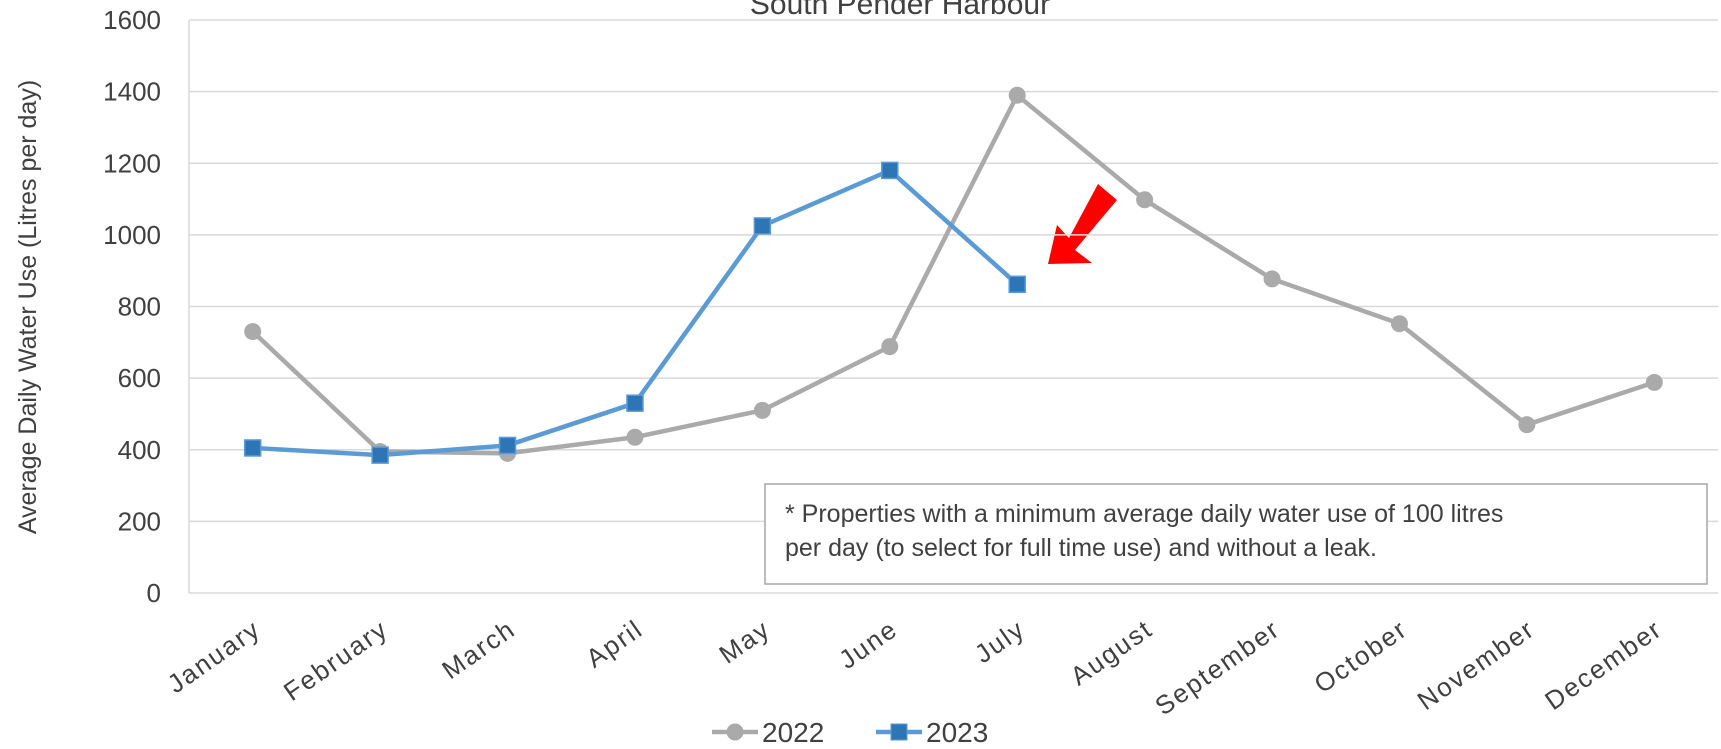 Image resolution: width=1721 pixels, height=749 pixels. What do you see at coordinates (139, 521) in the screenshot?
I see `y-tick-label: 200` at bounding box center [139, 521].